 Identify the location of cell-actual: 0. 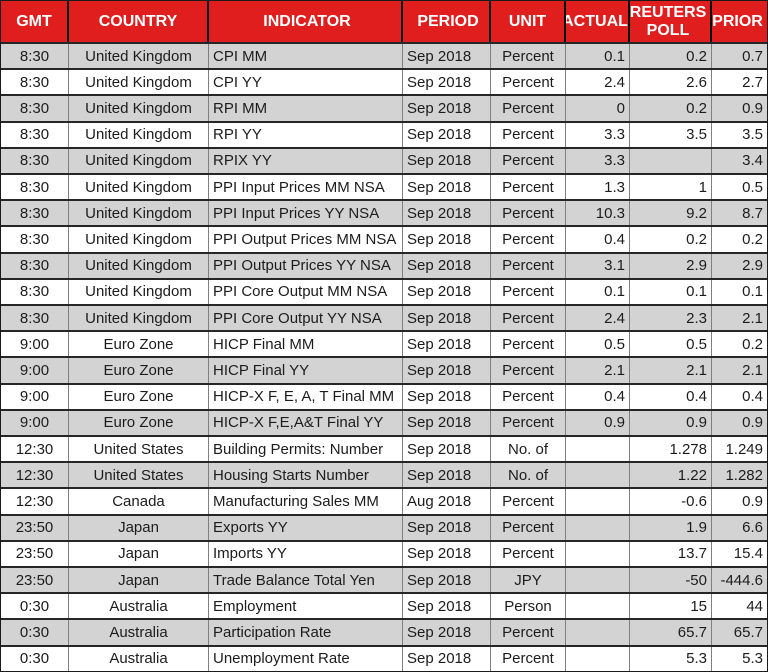
(598, 108).